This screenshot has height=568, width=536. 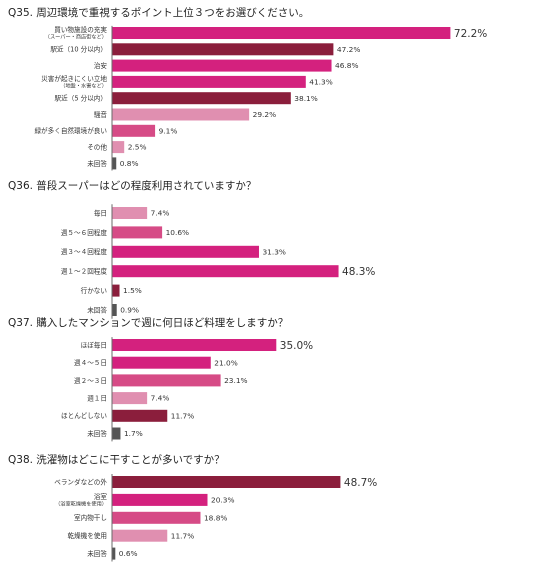 What do you see at coordinates (87, 535) in the screenshot?
I see `q38-category-label: 乾燥機を使用` at bounding box center [87, 535].